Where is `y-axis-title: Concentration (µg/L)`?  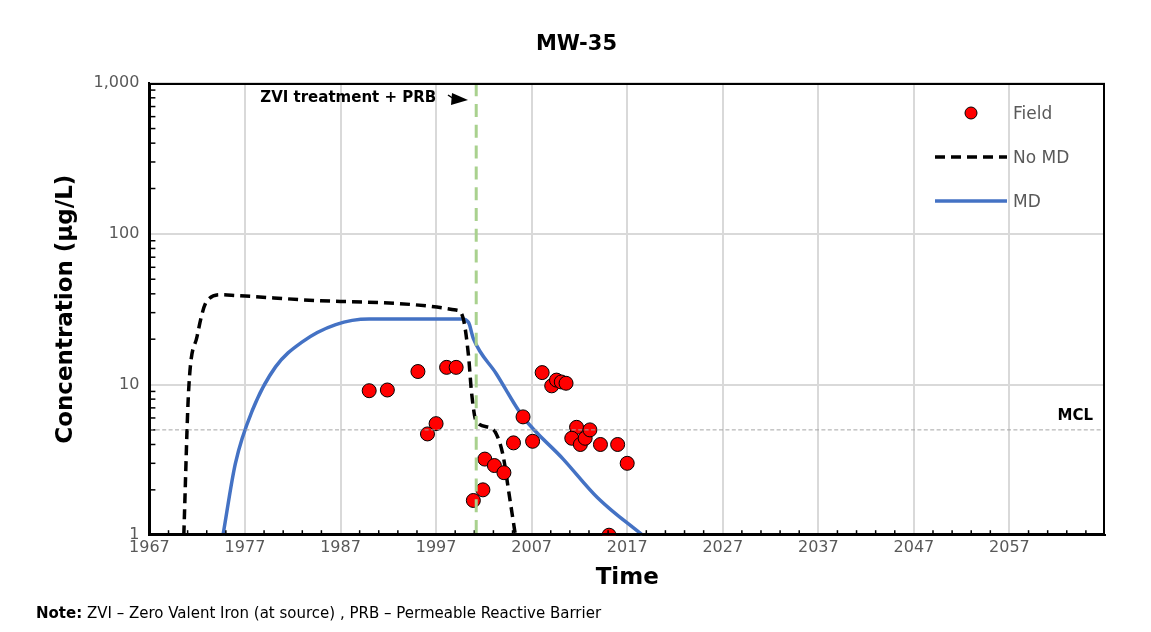 y-axis-title: Concentration (µg/L) is located at coordinates (63, 309).